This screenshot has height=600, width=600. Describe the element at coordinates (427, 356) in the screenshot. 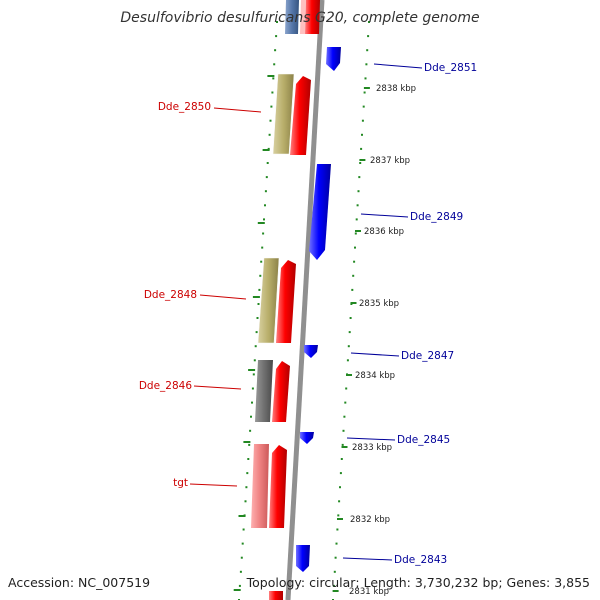

I see `gene-label-dde-2847: Dde_2847` at that location.